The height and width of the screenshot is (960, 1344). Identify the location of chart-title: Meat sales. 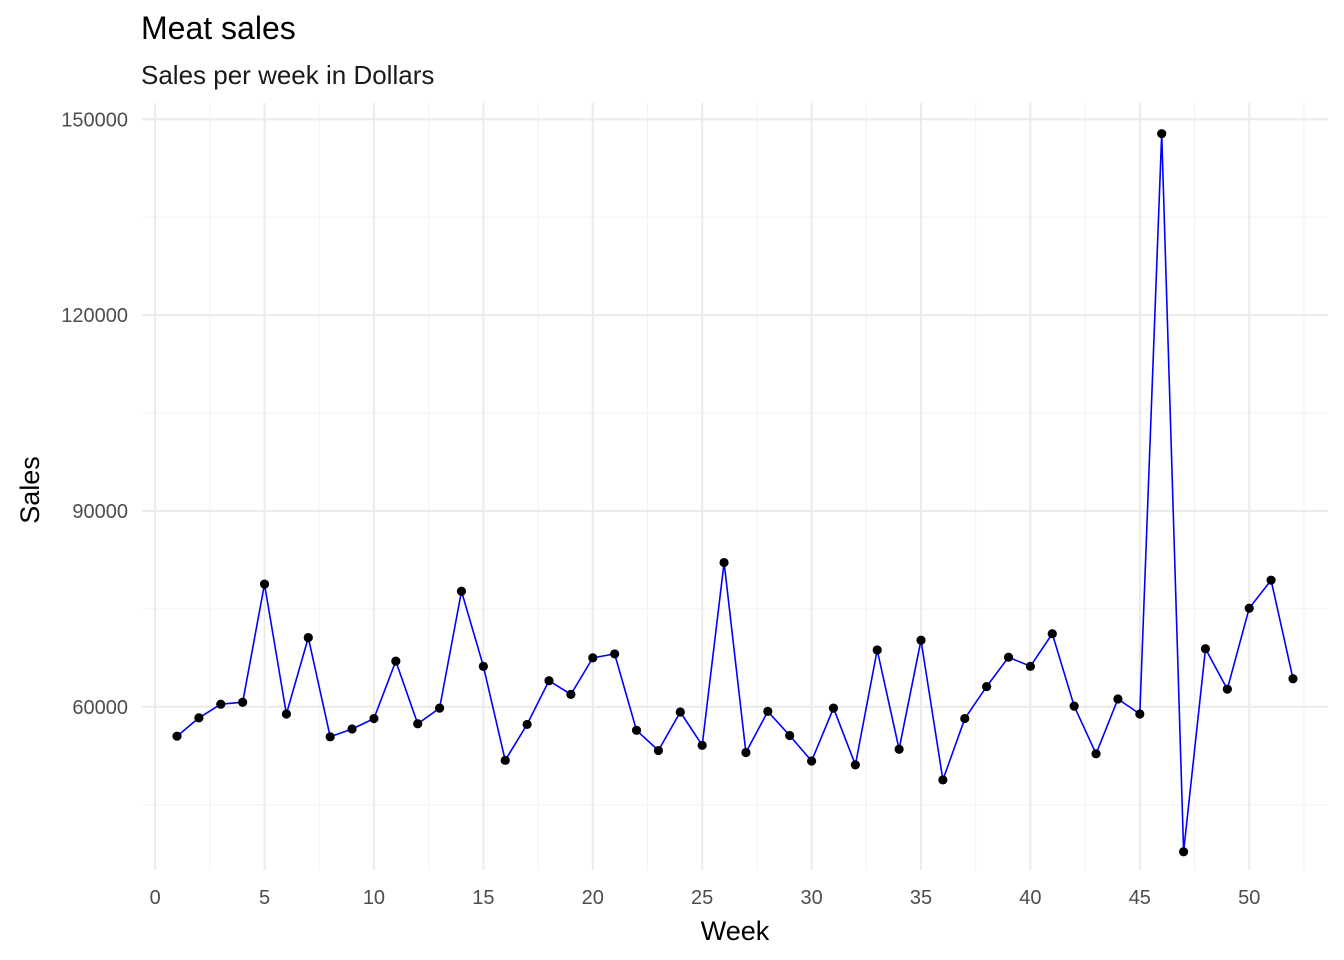
(218, 28).